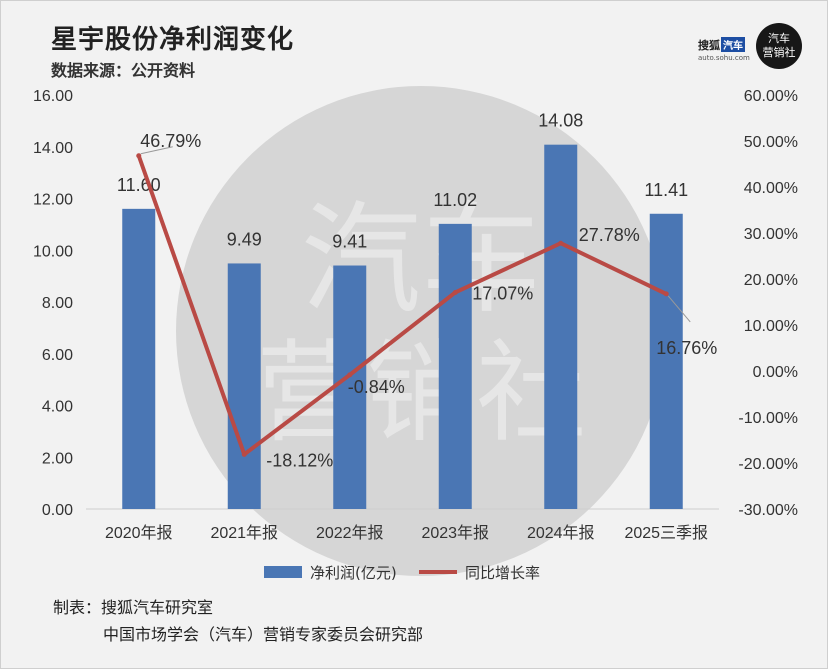 This screenshot has width=828, height=669. Describe the element at coordinates (139, 185) in the screenshot. I see `bar-value-label: 11.60` at that location.